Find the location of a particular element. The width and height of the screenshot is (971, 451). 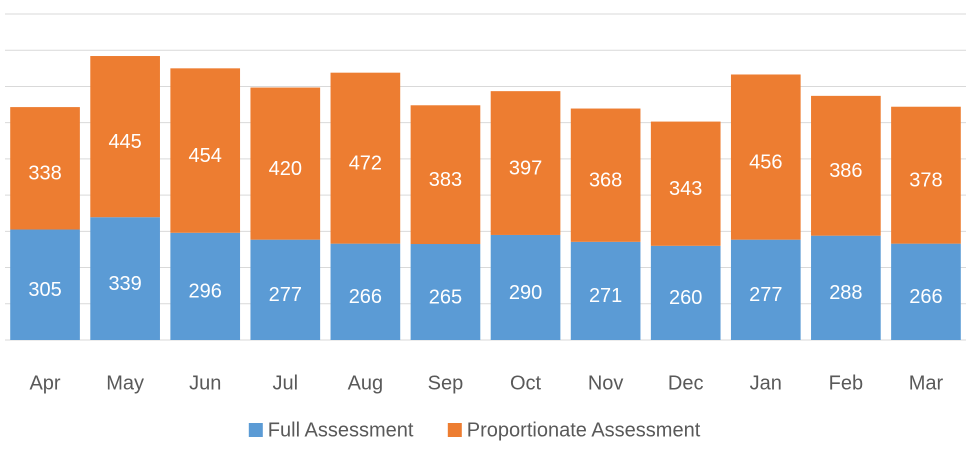

data-label: 445 is located at coordinates (124, 142).